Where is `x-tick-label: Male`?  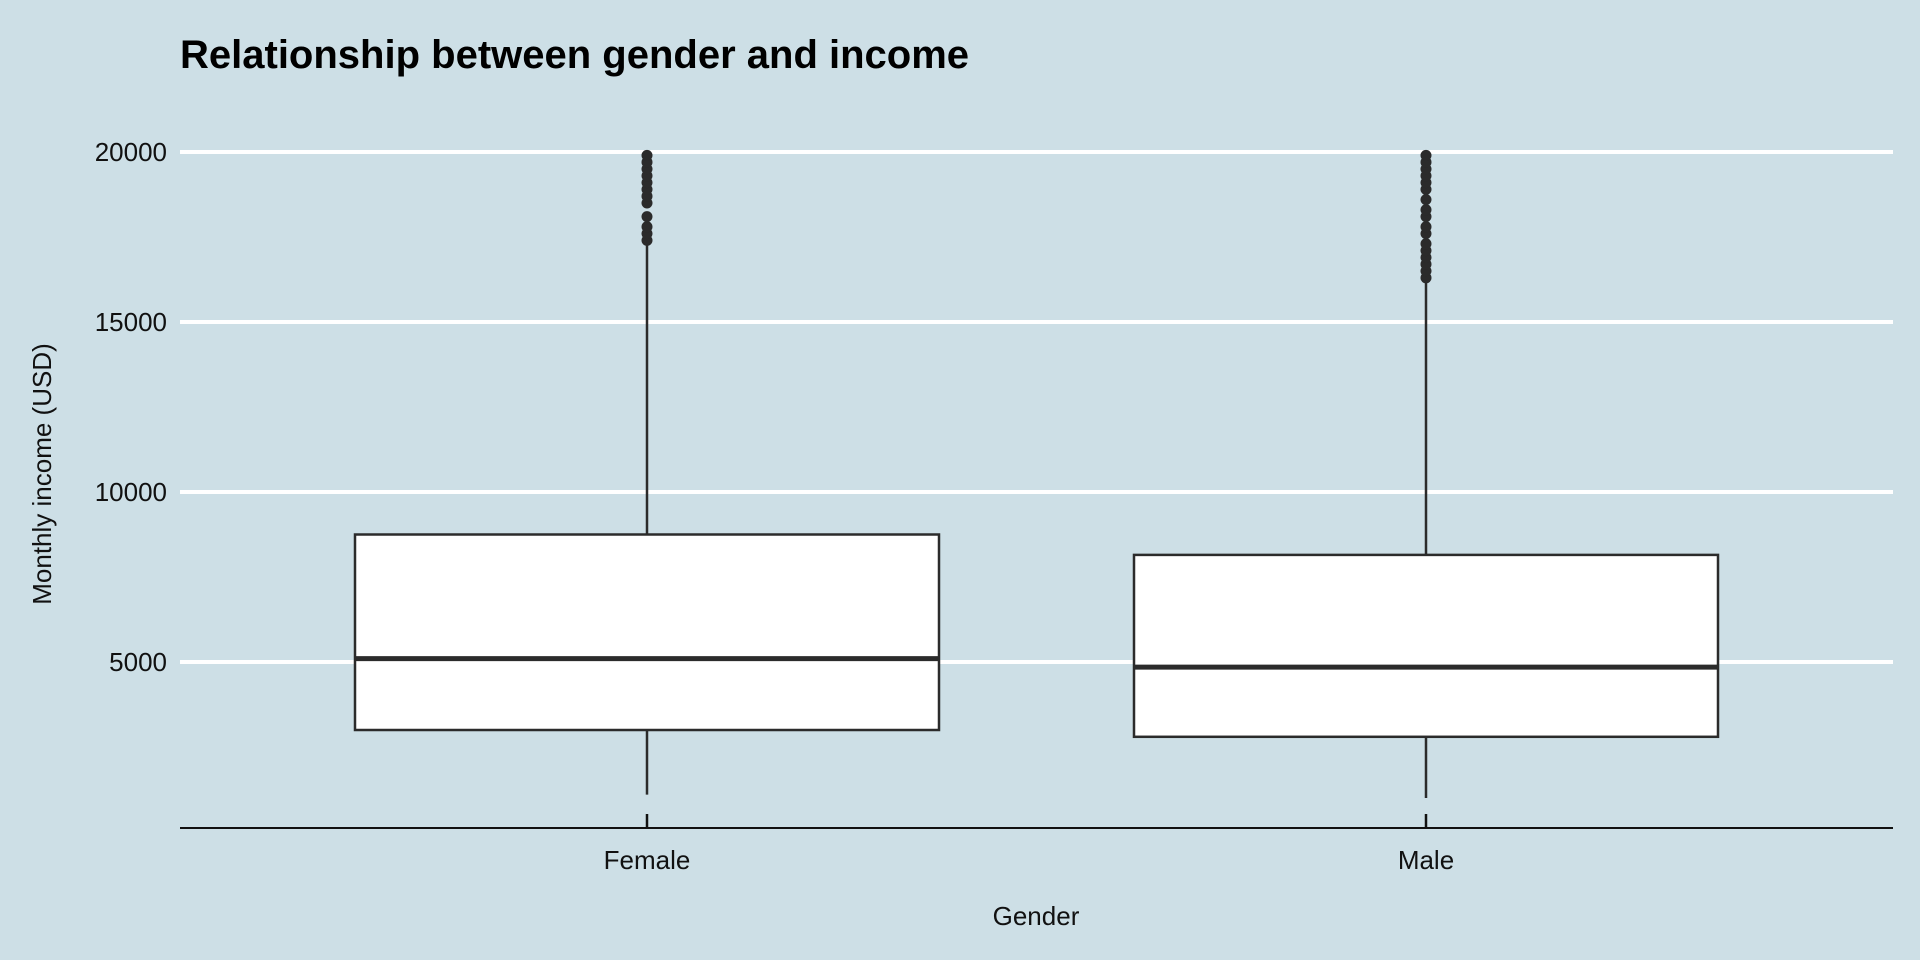
x-tick-label: Male is located at coordinates (1426, 860).